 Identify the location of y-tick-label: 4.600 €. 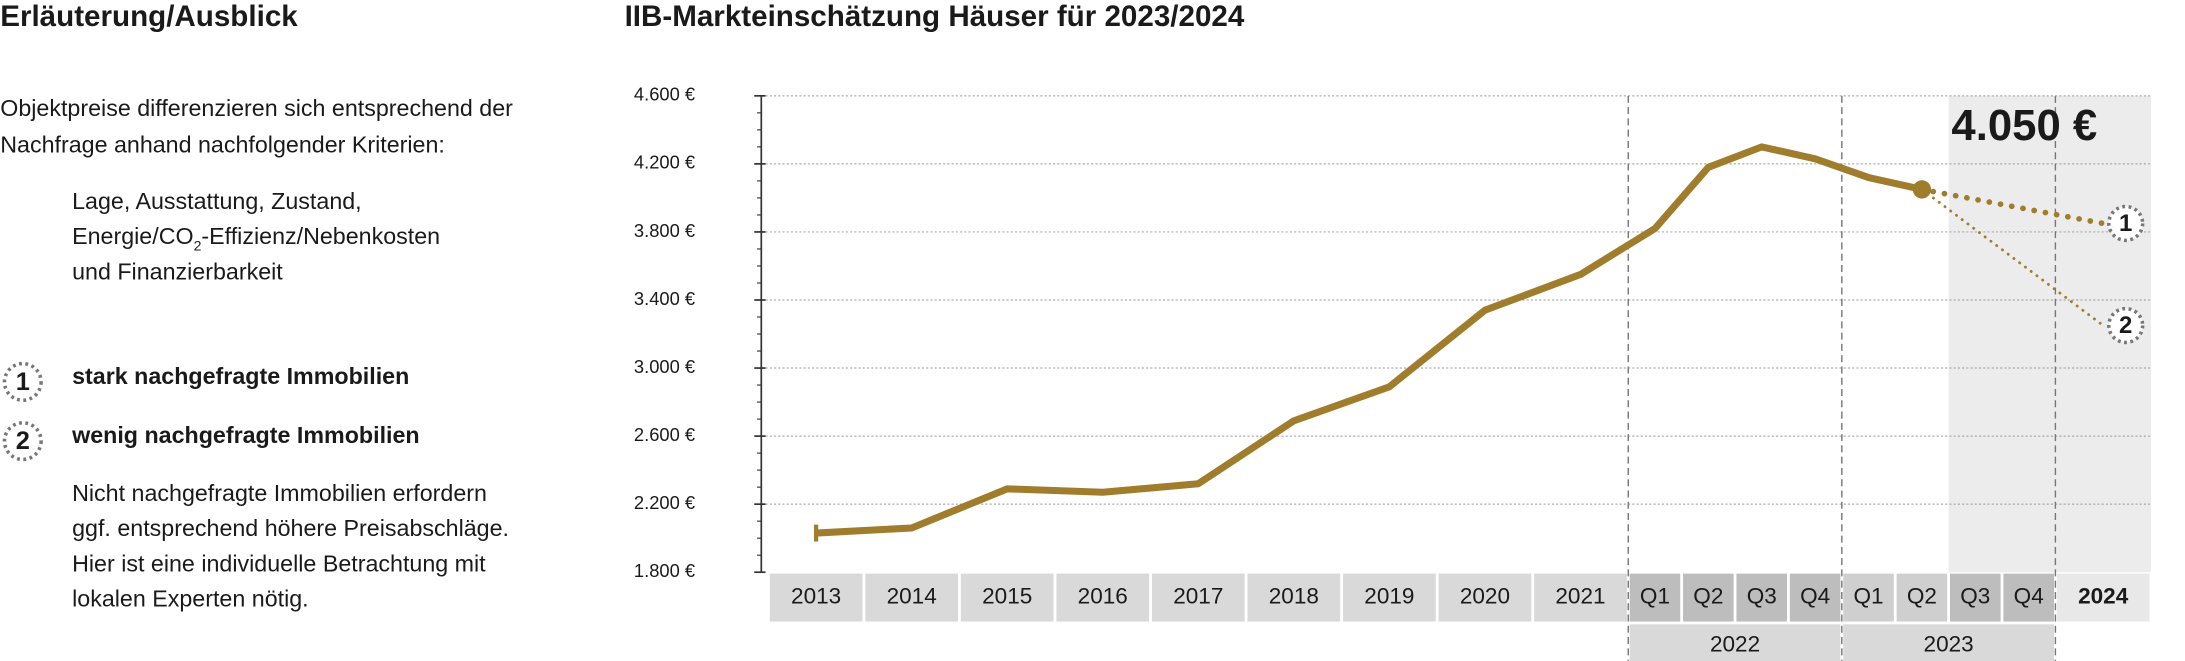
(664, 94).